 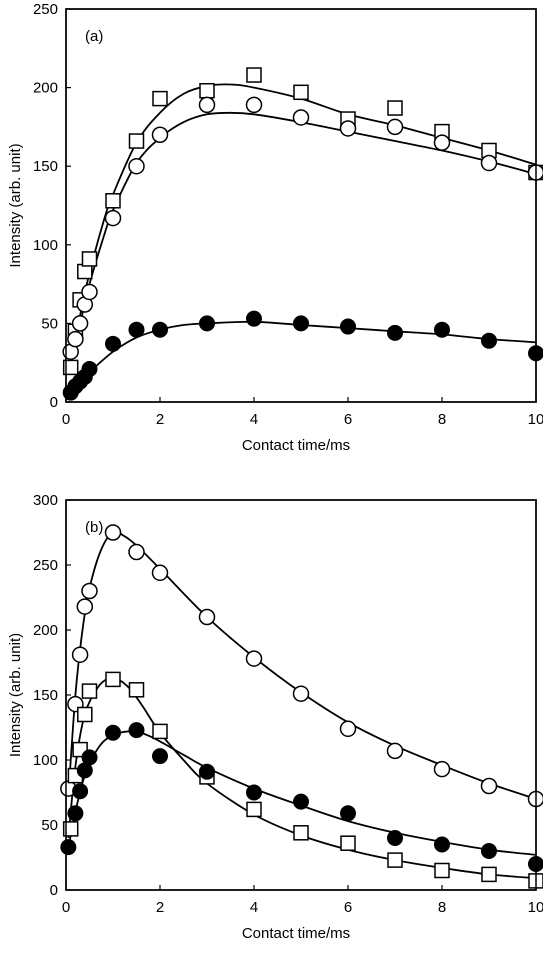 What do you see at coordinates (45, 500) in the screenshot?
I see `y-tick-label: 300` at bounding box center [45, 500].